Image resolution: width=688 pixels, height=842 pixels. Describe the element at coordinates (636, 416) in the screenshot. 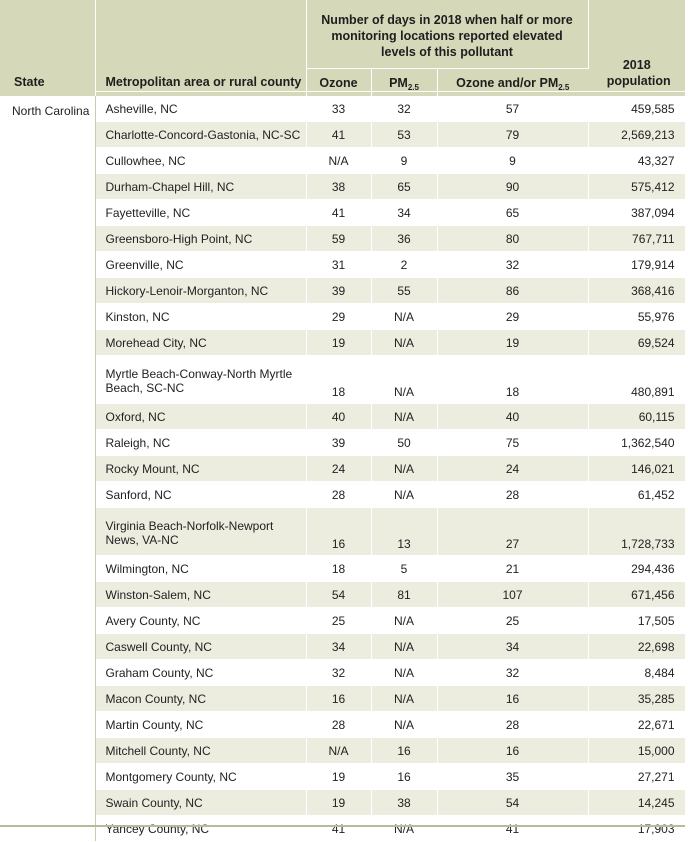

I see `population-cell: 60,115` at that location.